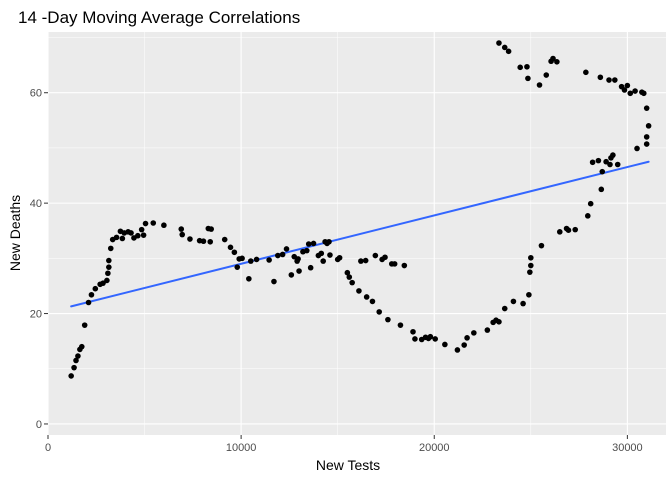 The height and width of the screenshot is (480, 672). I want to click on x-tick-label: 30000, so click(627, 448).